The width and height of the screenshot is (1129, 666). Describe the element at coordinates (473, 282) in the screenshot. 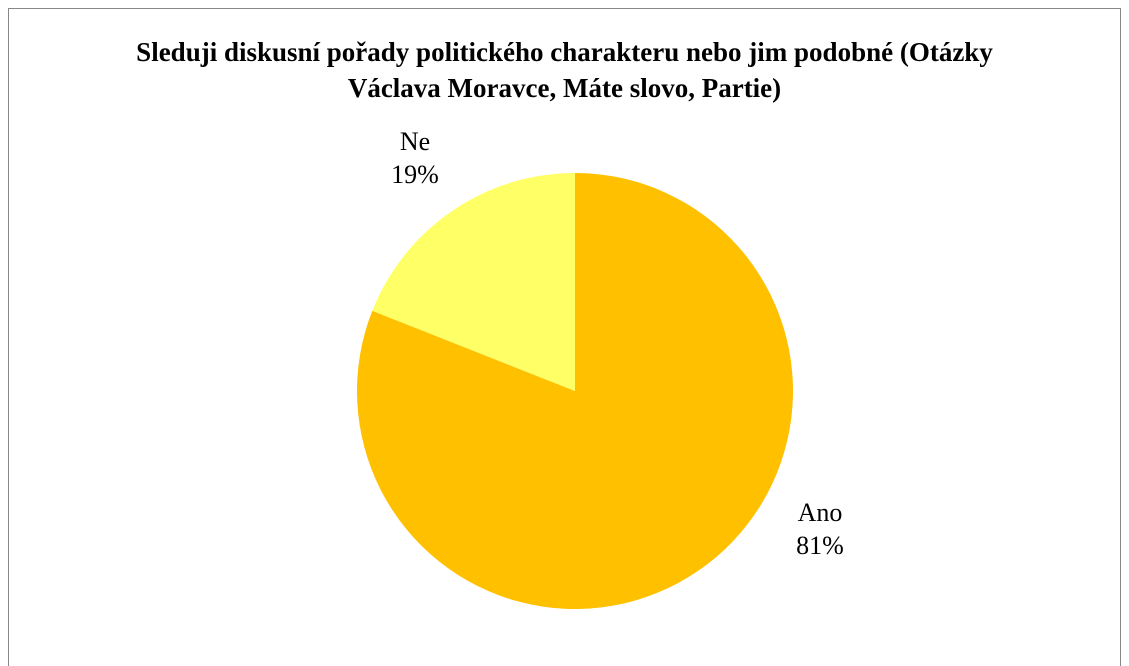

I see `pie-slice` at that location.